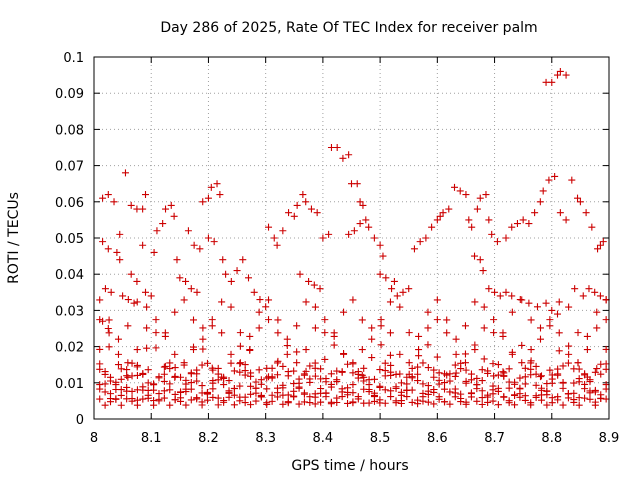  What do you see at coordinates (69, 275) in the screenshot?
I see `y-tick-label: 0.04` at bounding box center [69, 275].